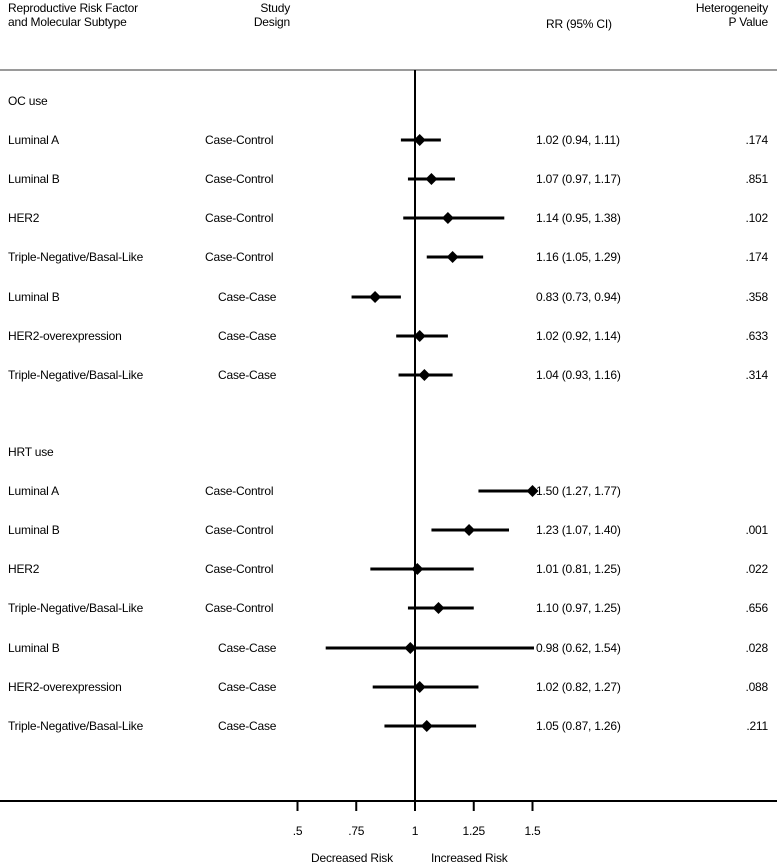 The width and height of the screenshot is (777, 865). I want to click on rr-ci-text: 1.16 (1.05, 1.29), so click(578, 257).